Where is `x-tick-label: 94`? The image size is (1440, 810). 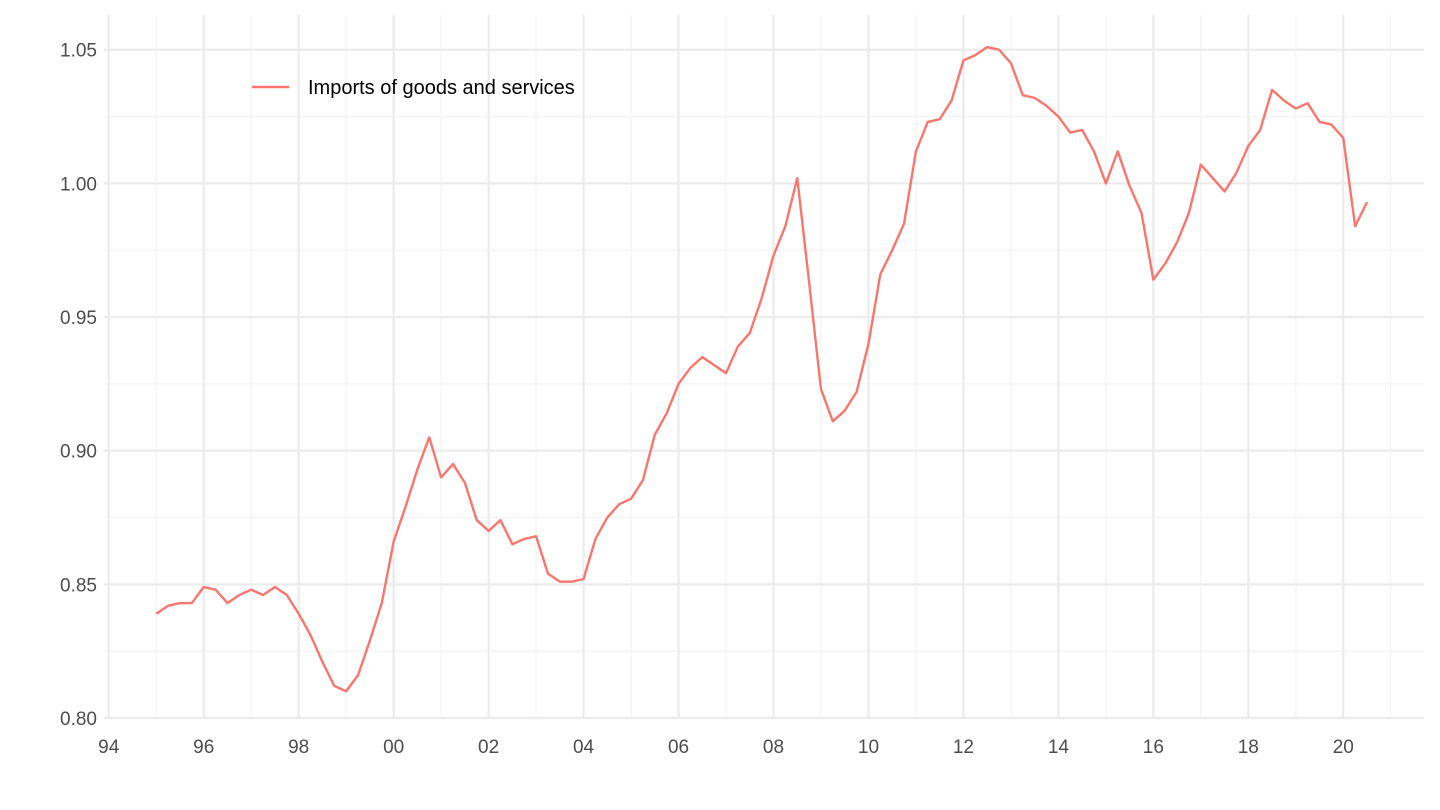 x-tick-label: 94 is located at coordinates (109, 747).